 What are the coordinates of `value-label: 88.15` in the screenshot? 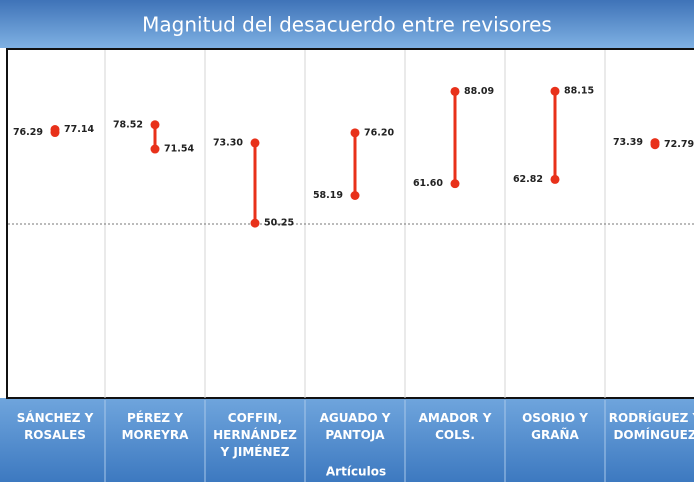 It's located at (579, 91).